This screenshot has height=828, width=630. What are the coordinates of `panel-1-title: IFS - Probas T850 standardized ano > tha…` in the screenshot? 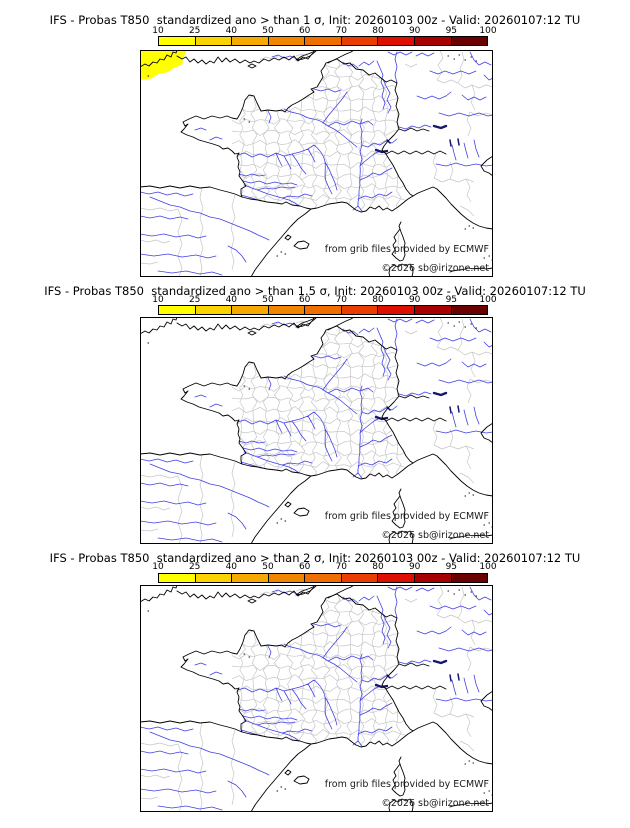 It's located at (315, 20).